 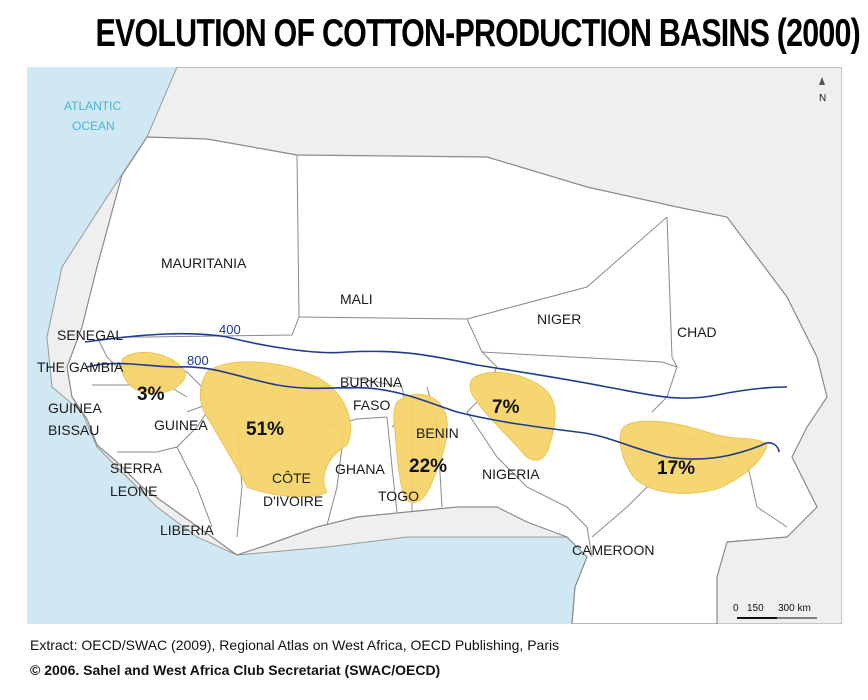 I want to click on country-label-guinea: GUINEA, so click(x=181, y=425).